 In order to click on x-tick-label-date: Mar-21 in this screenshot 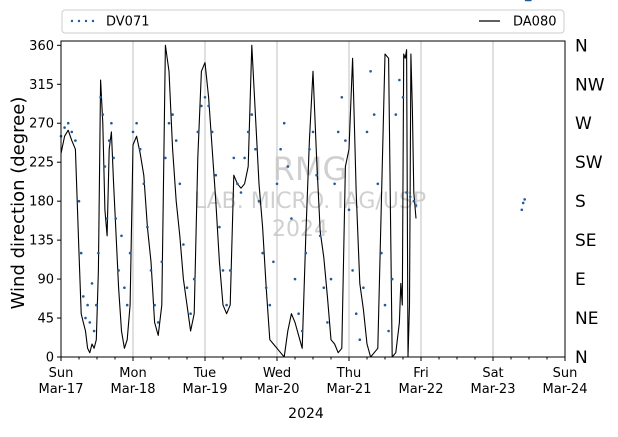, I will do `click(349, 389)`.